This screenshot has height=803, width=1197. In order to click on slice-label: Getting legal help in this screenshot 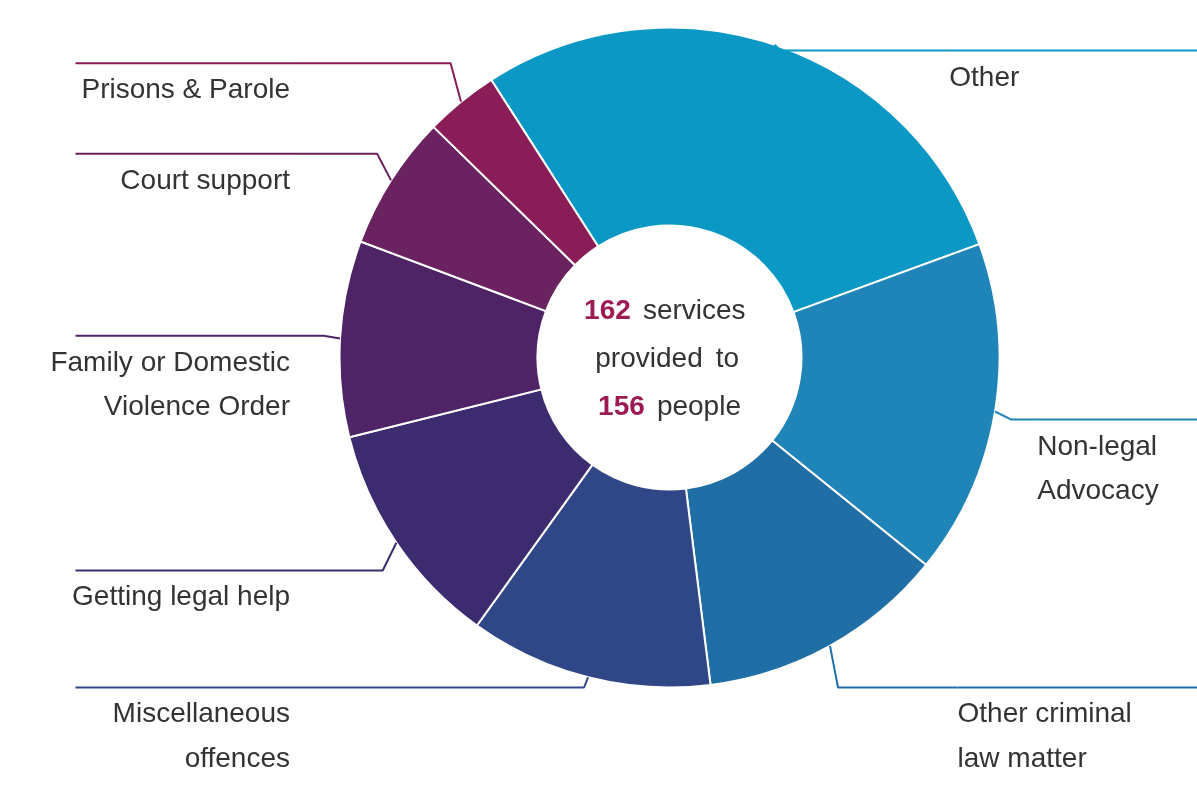, I will do `click(181, 596)`.